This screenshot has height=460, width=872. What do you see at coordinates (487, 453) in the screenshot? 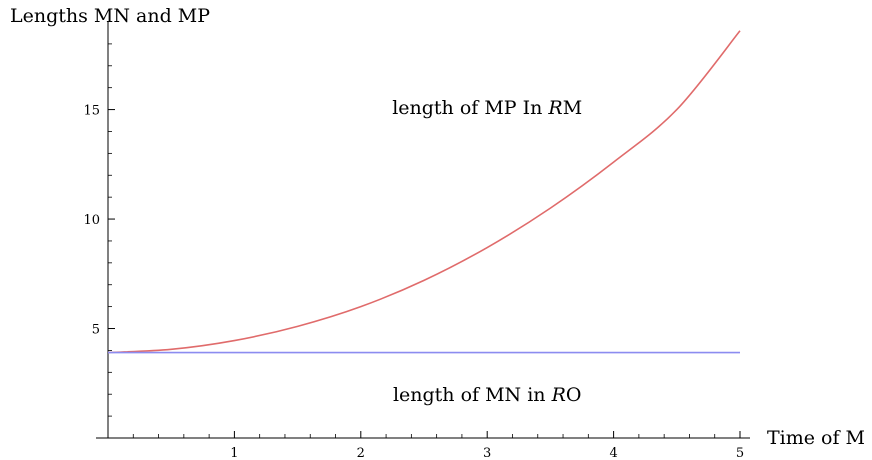
I see `x-tick-label: 3` at bounding box center [487, 453].